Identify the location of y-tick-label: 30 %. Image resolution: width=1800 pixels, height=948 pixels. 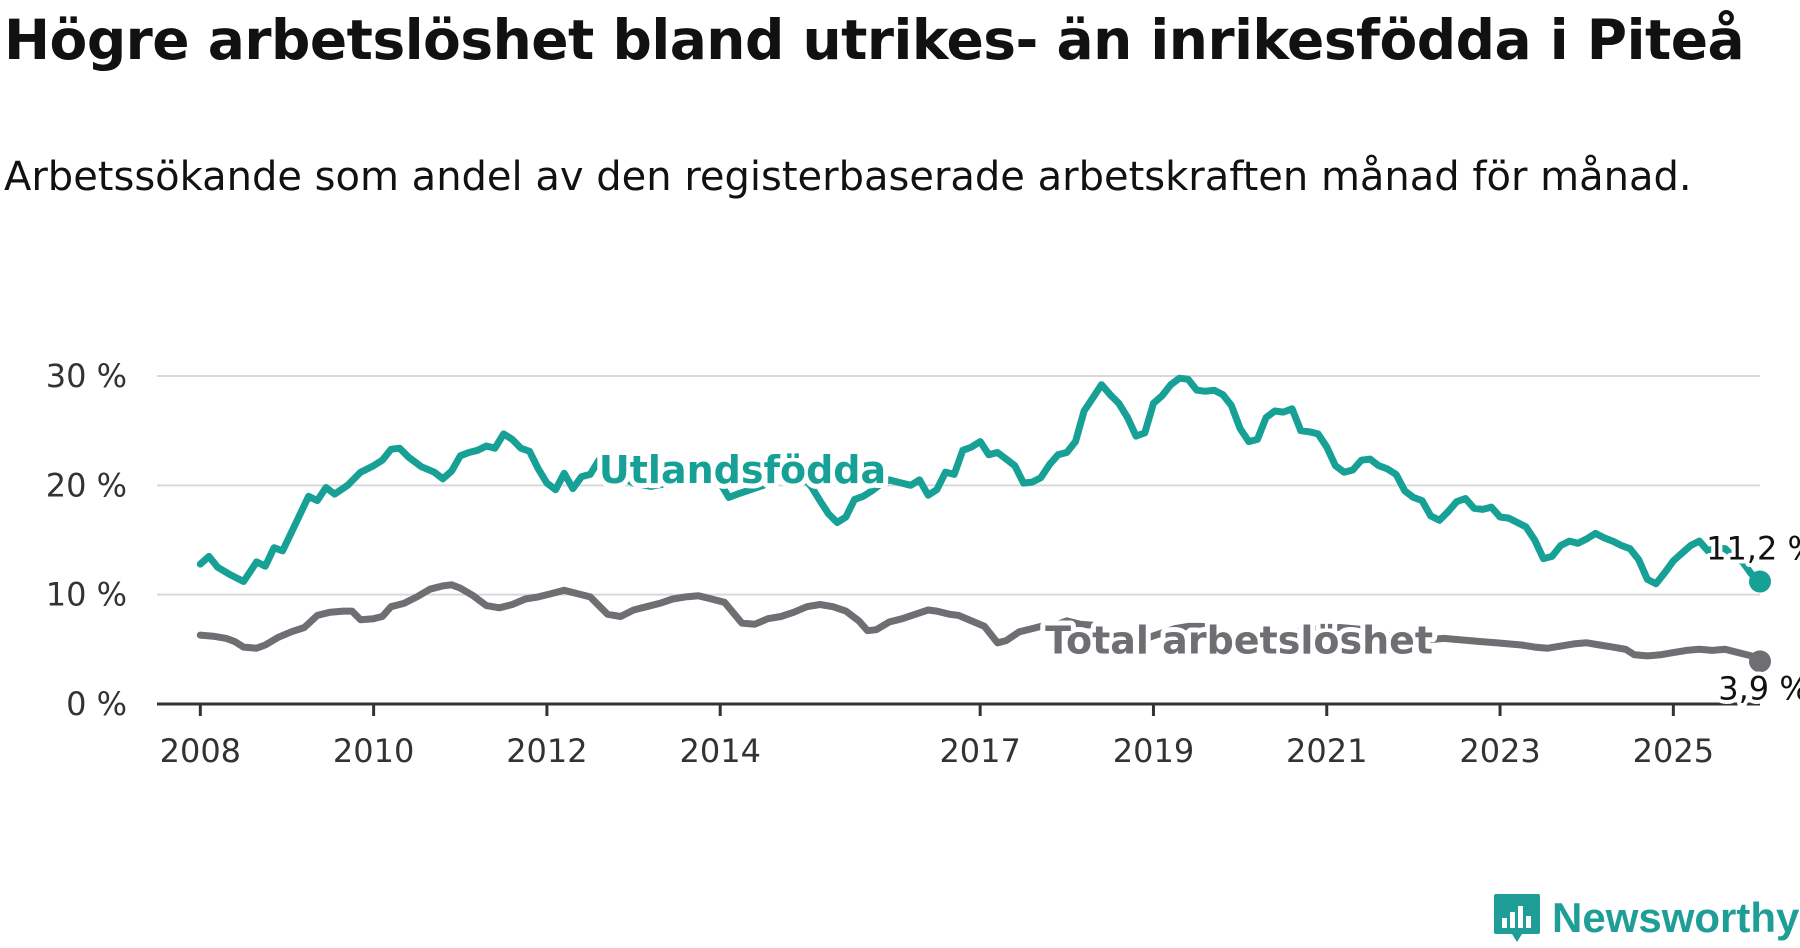
(86, 376).